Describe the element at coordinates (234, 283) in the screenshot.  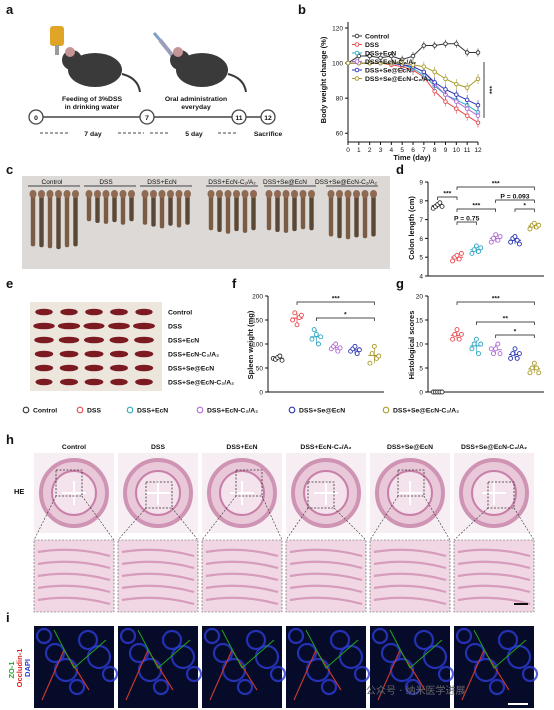
I see `panel-letter-f: f` at that location.